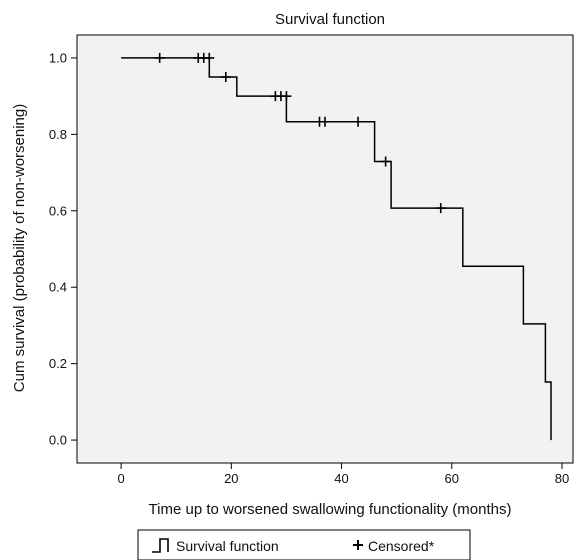  I want to click on legend-box, so click(304, 544).